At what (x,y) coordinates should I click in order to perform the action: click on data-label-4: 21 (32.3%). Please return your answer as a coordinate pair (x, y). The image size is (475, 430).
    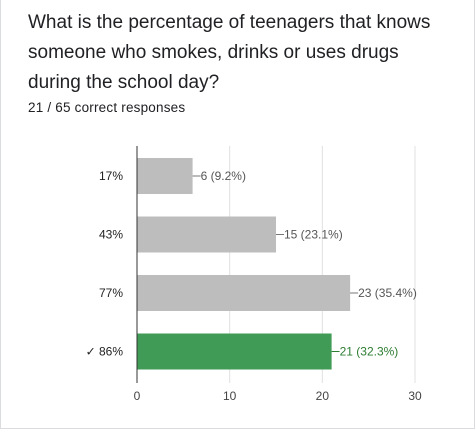
    Looking at the image, I should click on (369, 352).